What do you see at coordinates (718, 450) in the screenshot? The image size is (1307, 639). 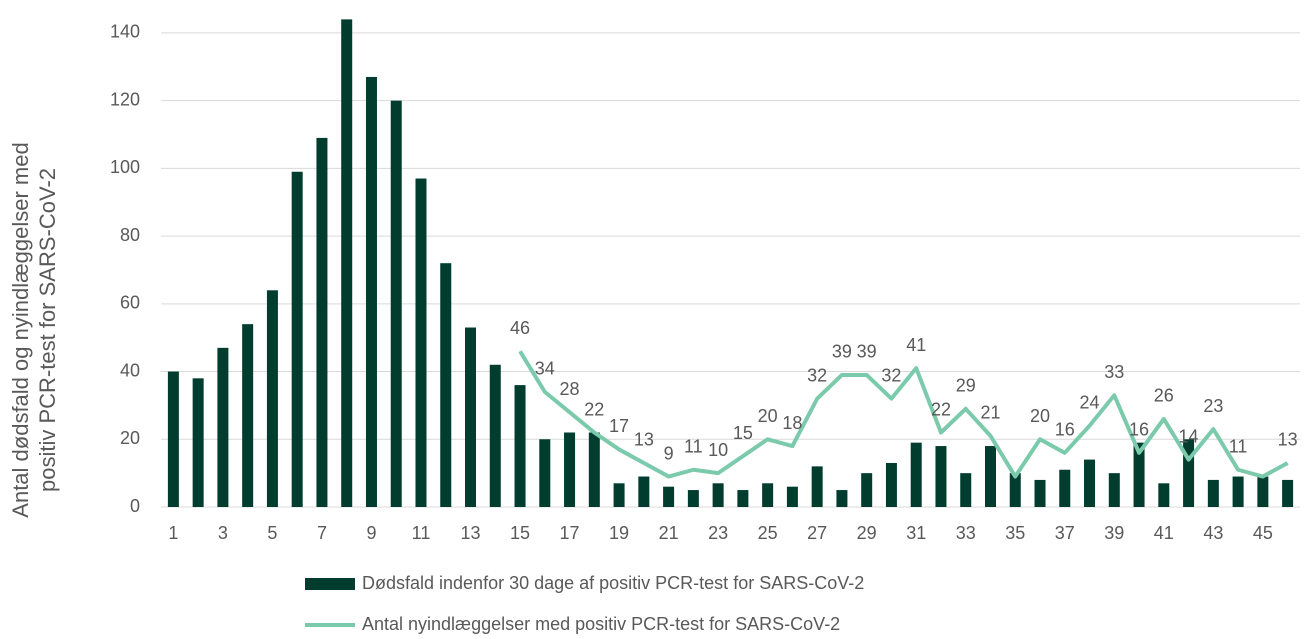 I see `data-label: 10` at bounding box center [718, 450].